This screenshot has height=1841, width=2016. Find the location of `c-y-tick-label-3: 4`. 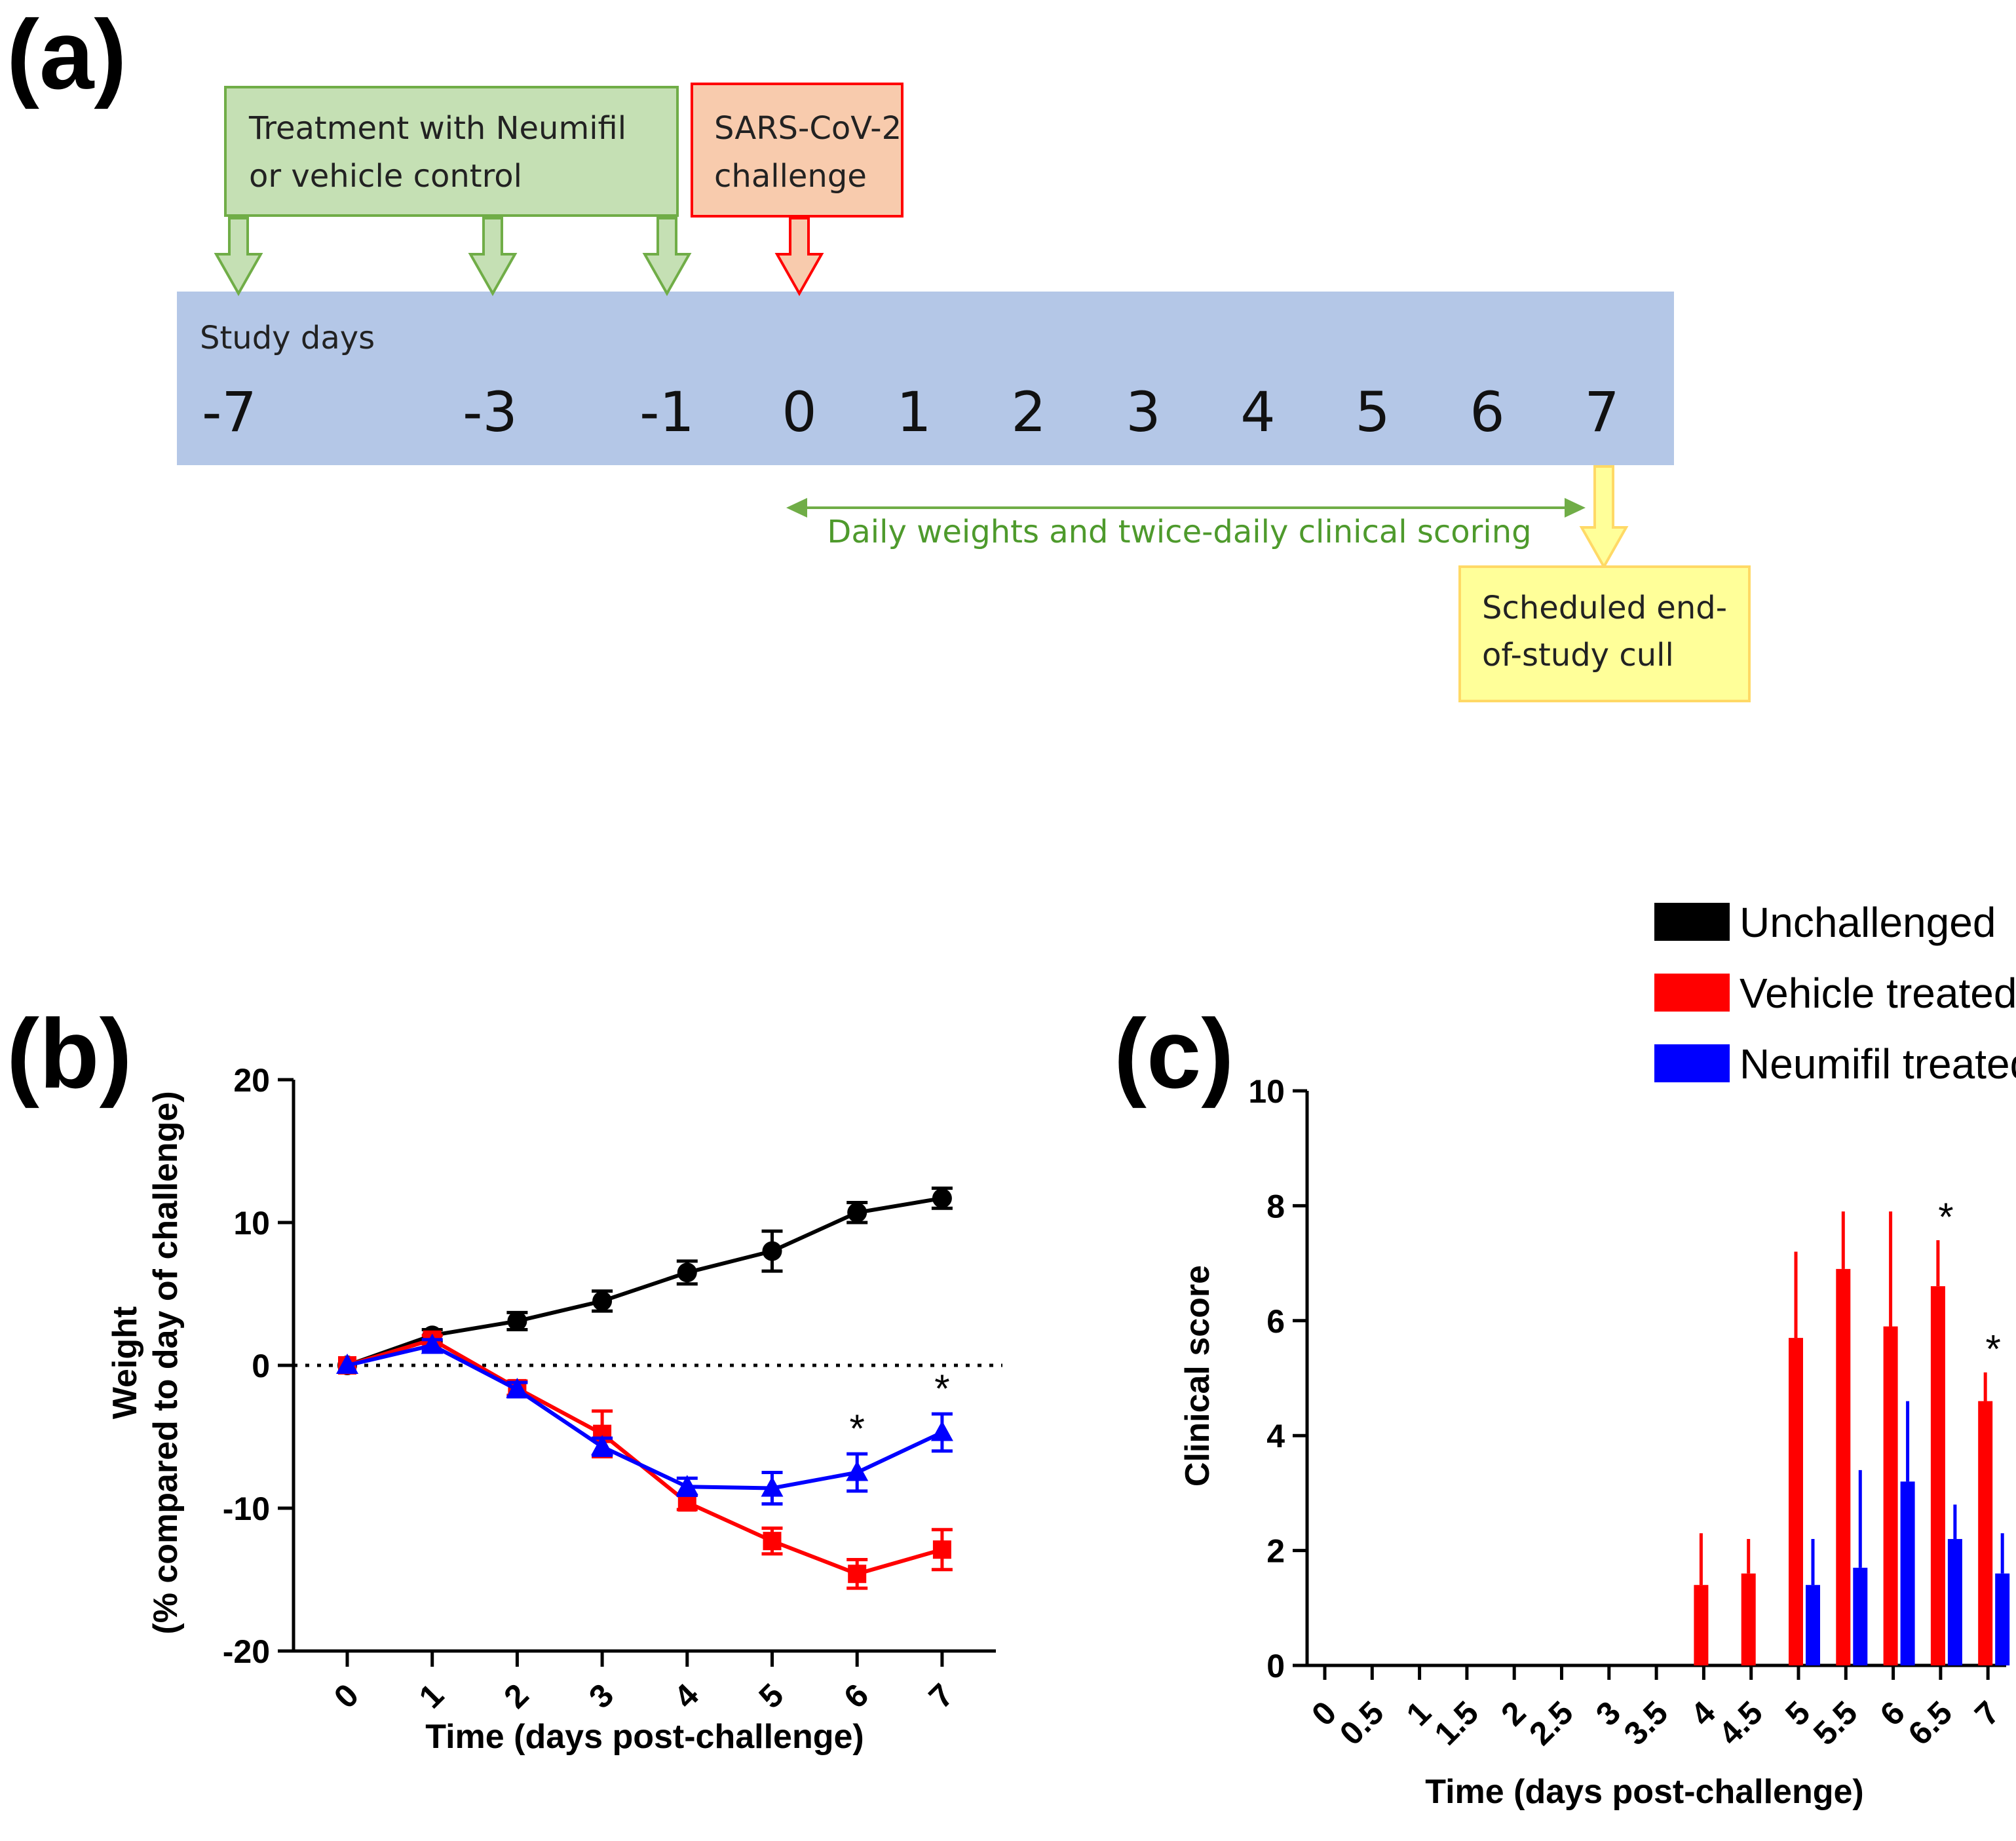

c-y-tick-label-3: 4 is located at coordinates (1275, 1436).